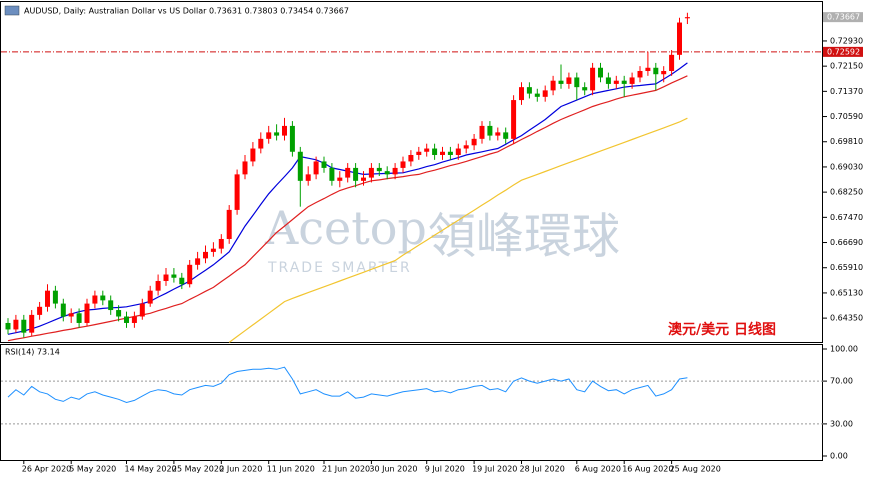  Describe the element at coordinates (846, 91) in the screenshot. I see `y-tick-label: 0.71370` at that location.